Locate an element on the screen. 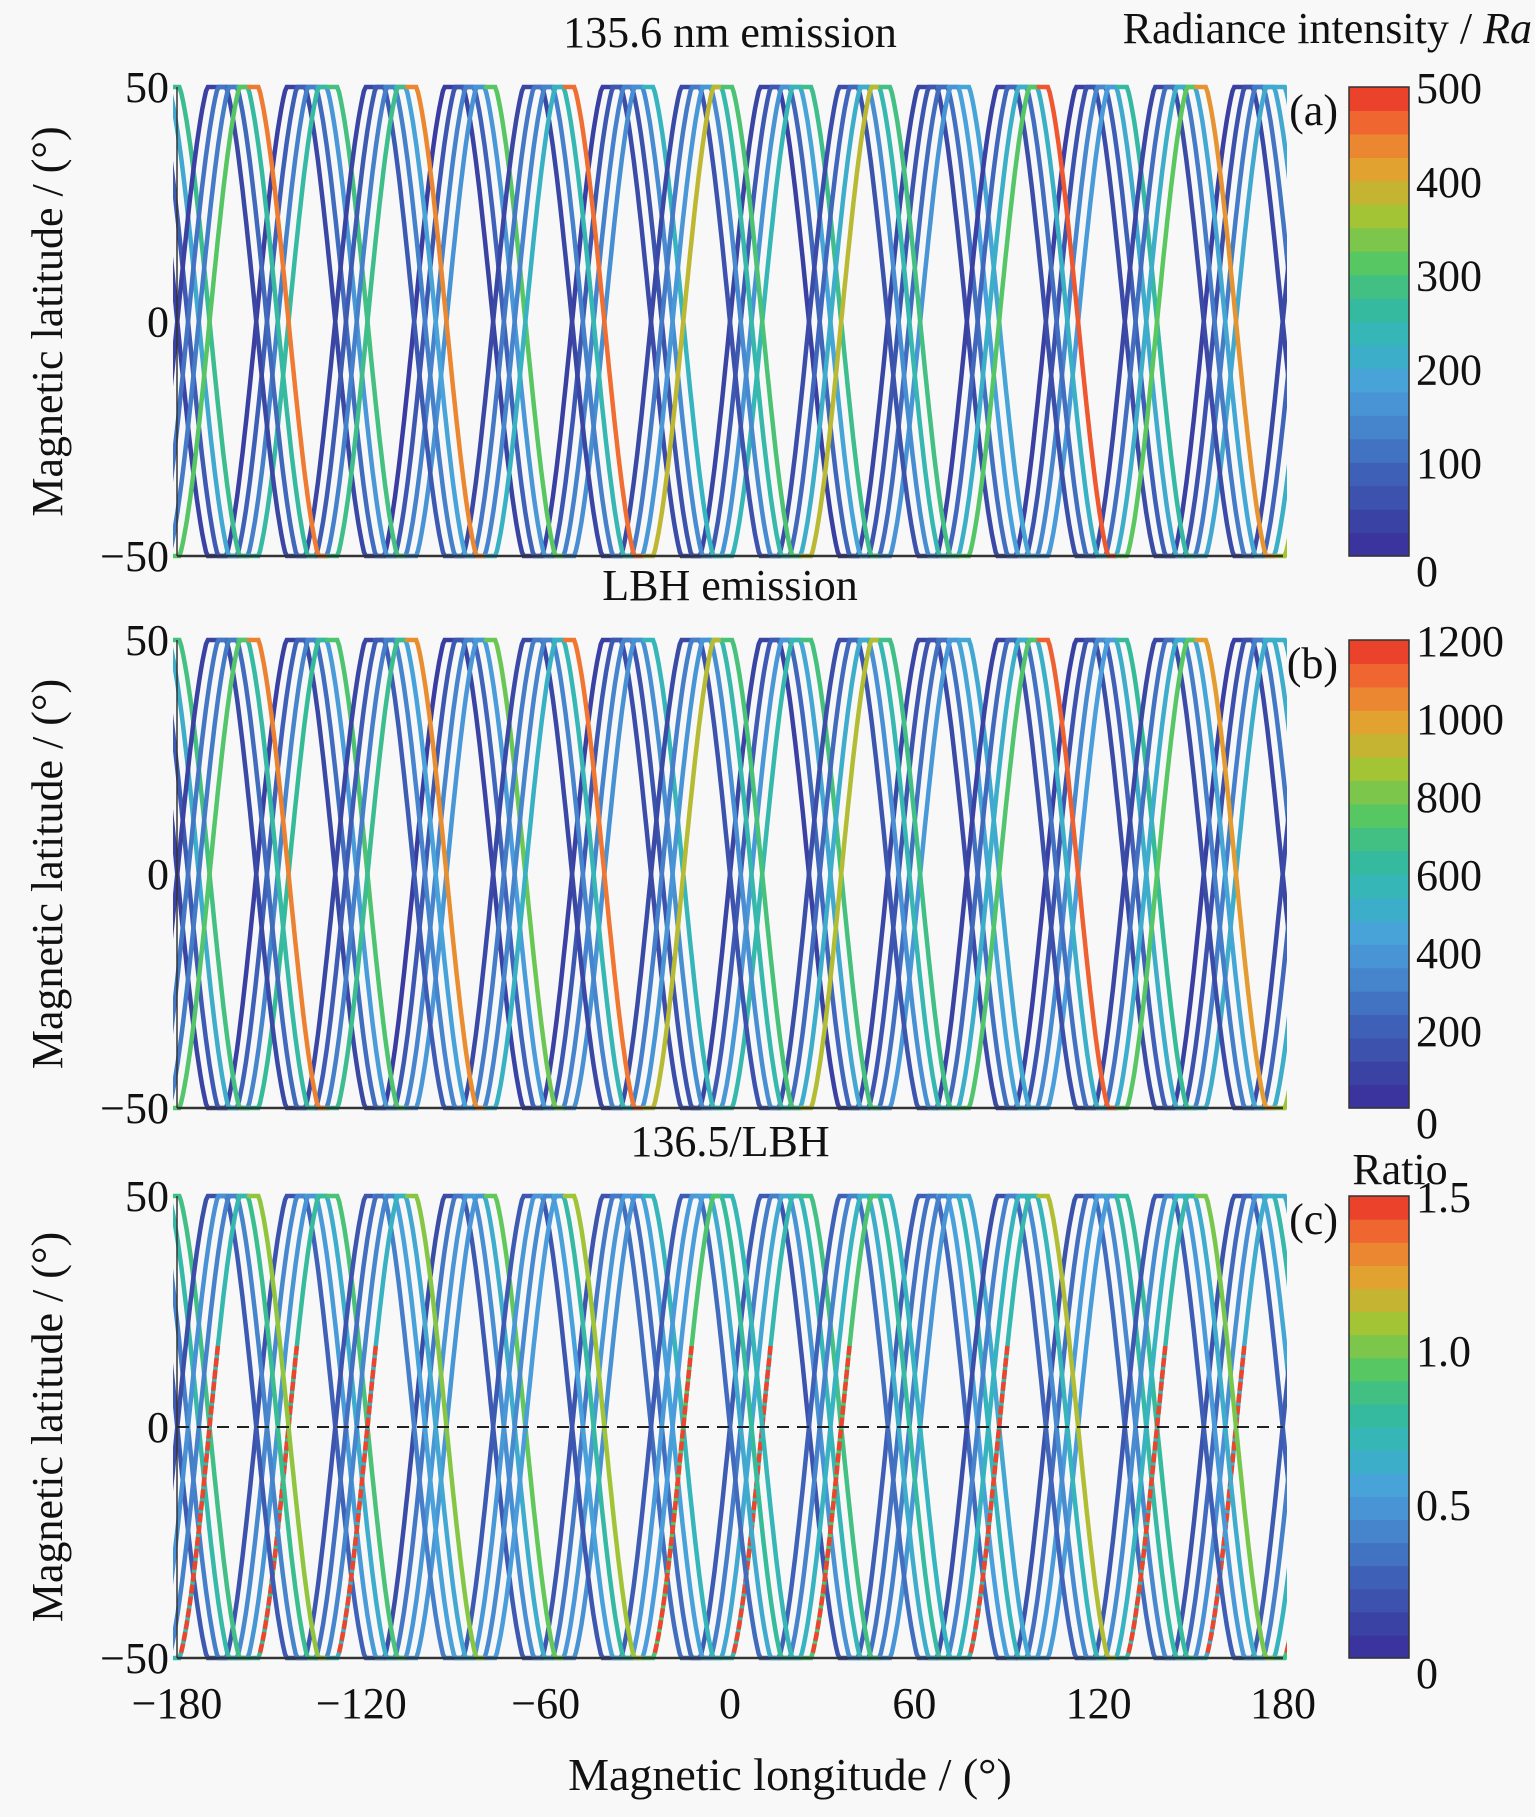 This screenshot has width=1535, height=1817. x-tick-label: 0 is located at coordinates (730, 1703).